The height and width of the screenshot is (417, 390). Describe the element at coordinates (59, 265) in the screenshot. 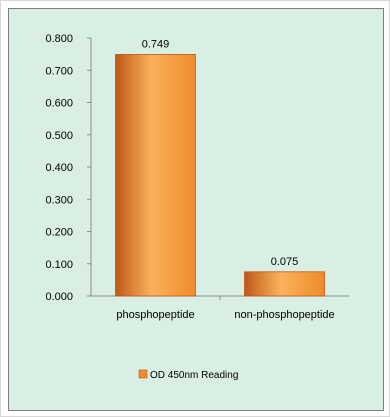

I see `y-tick-label: 0.100` at that location.